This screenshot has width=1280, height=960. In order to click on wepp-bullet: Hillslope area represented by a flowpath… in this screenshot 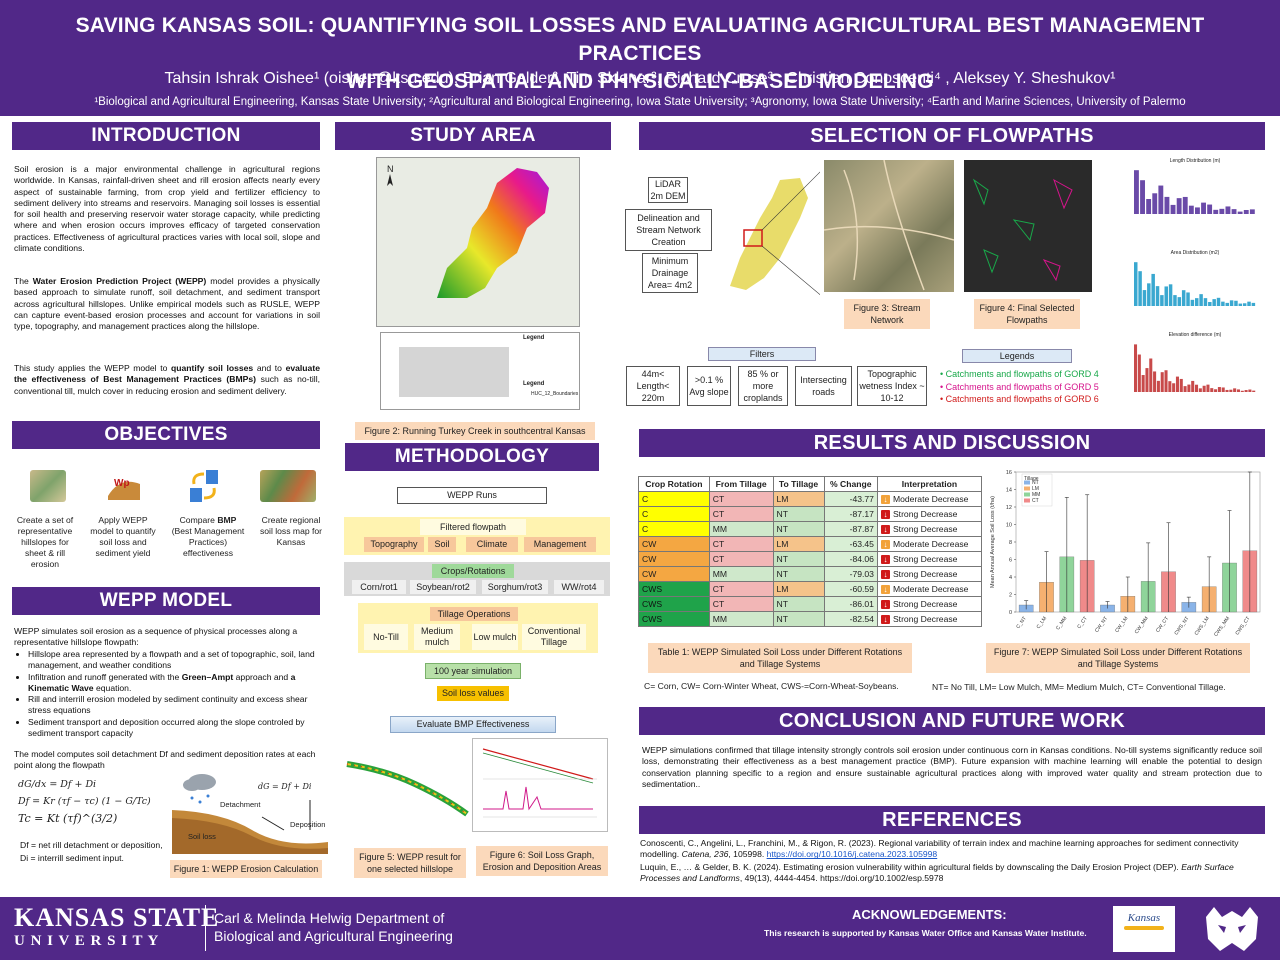, I will do `click(177, 660)`.